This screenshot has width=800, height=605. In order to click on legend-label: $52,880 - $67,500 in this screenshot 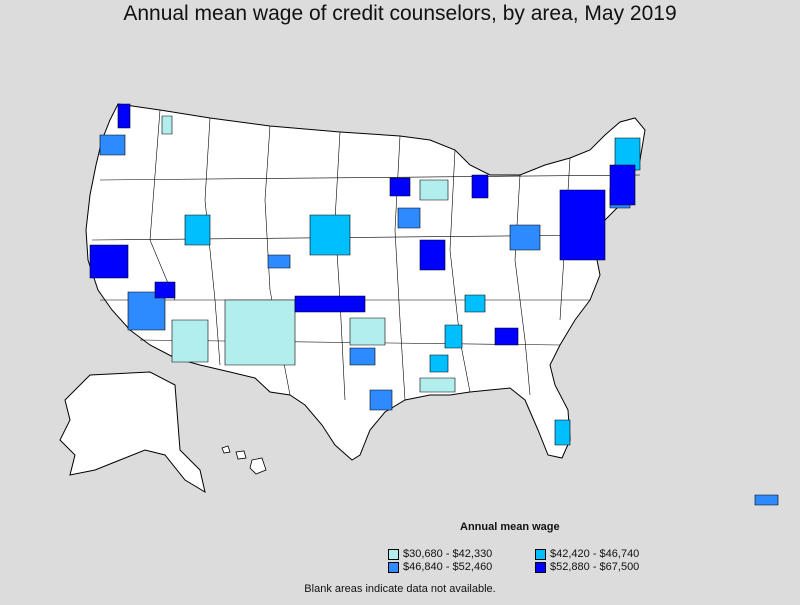, I will do `click(595, 567)`.